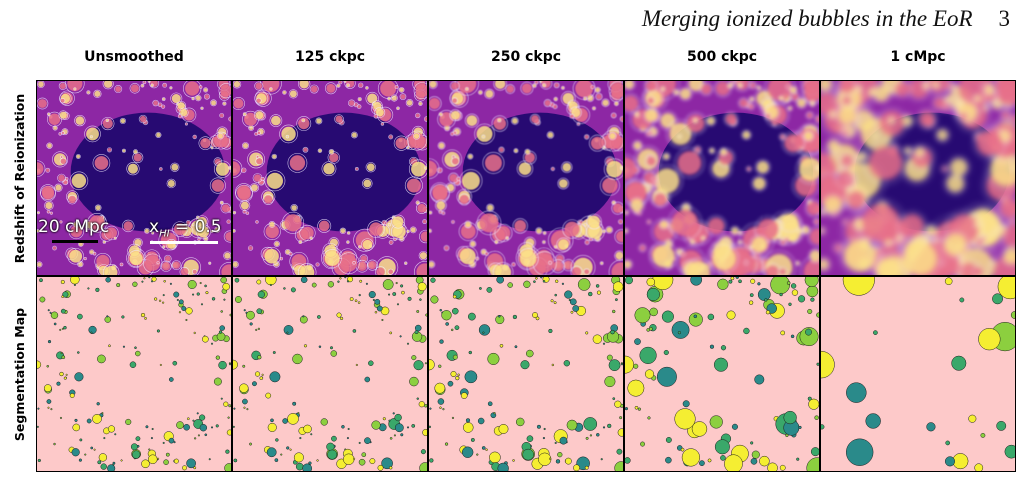  Describe the element at coordinates (134, 57) in the screenshot. I see `column-title-unsmoothed: Unsmoothed` at that location.